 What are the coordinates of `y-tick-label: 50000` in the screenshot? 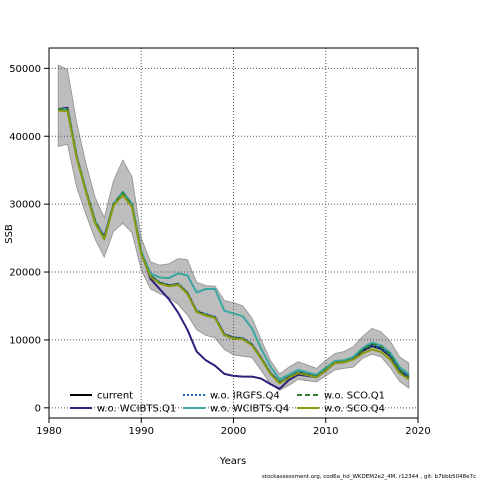 It's located at (25, 69).